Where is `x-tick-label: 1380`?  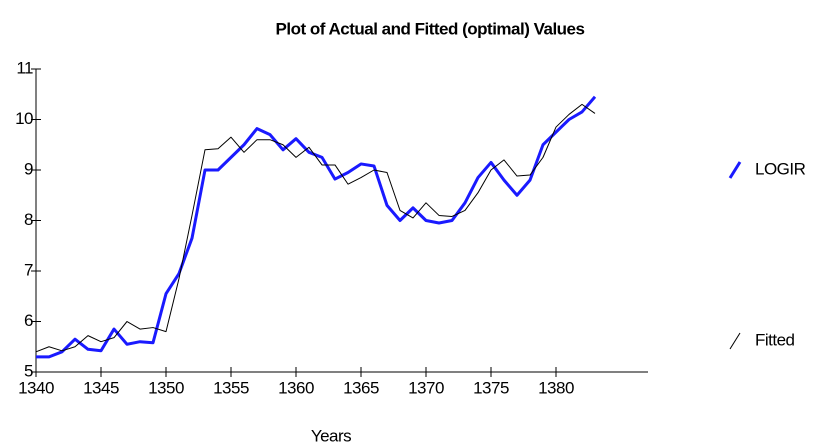 x-tick-label: 1380 is located at coordinates (556, 387).